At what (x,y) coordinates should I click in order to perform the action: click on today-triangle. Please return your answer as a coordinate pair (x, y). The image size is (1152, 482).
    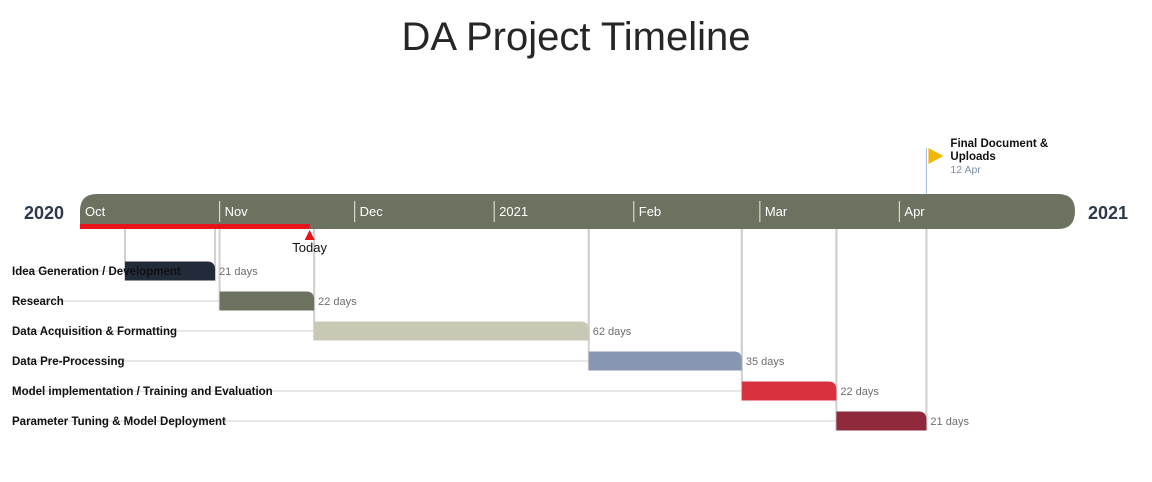
    Looking at the image, I should click on (309, 235).